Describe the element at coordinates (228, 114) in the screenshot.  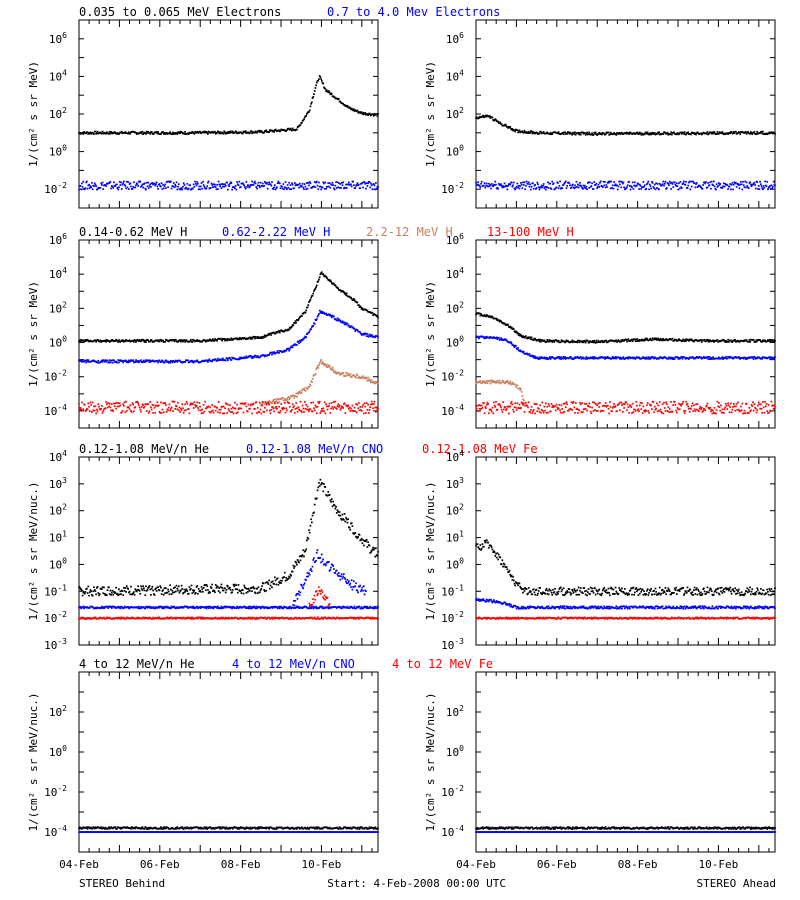
I see `plot-frame` at that location.